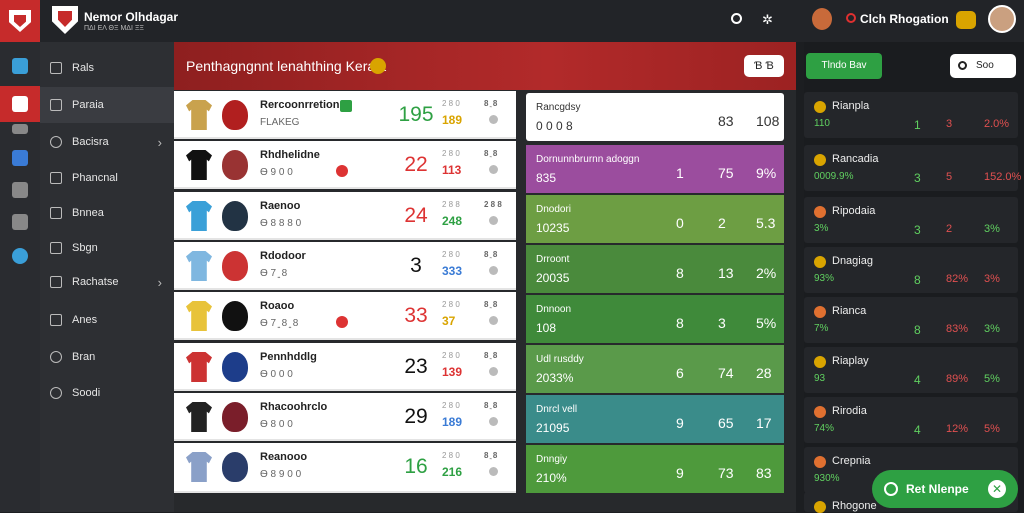 The height and width of the screenshot is (513, 1024). I want to click on ranking-row: Rianca 7% 8 83% 3%, so click(911, 320).